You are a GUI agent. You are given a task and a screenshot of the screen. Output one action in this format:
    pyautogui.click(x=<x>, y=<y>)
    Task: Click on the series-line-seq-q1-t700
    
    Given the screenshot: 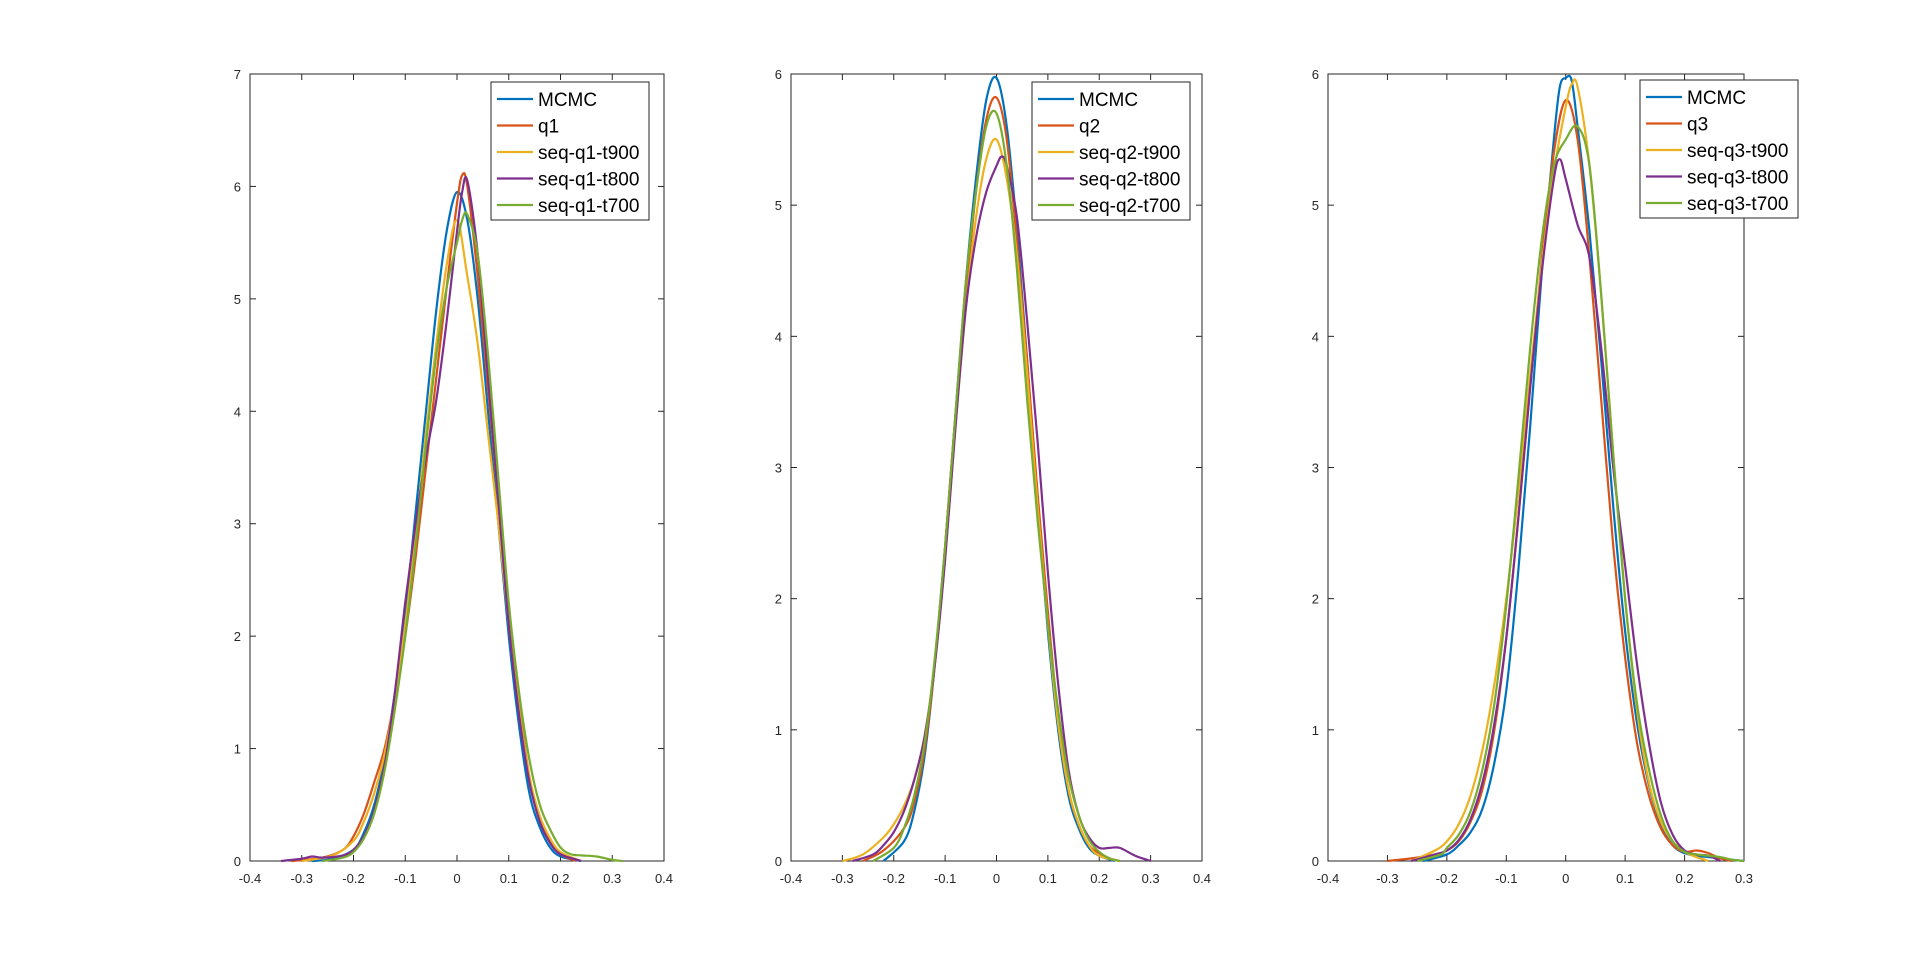 What is the action you would take?
    pyautogui.click(x=472, y=537)
    